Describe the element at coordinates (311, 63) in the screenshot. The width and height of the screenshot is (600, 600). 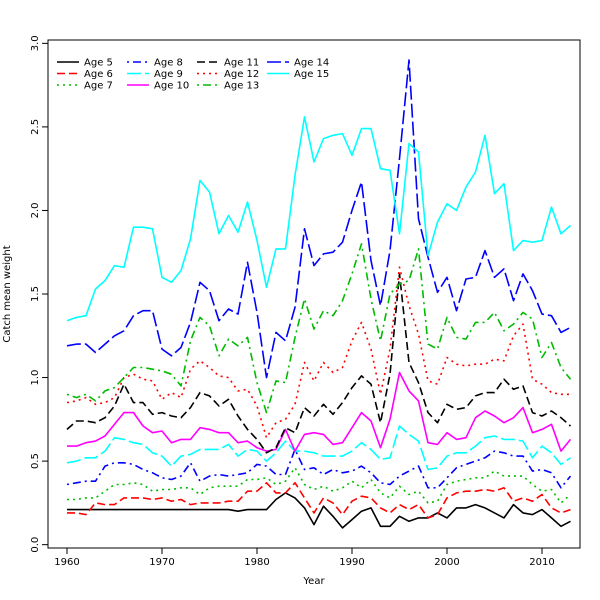
I see `legend-label: Age 14` at that location.